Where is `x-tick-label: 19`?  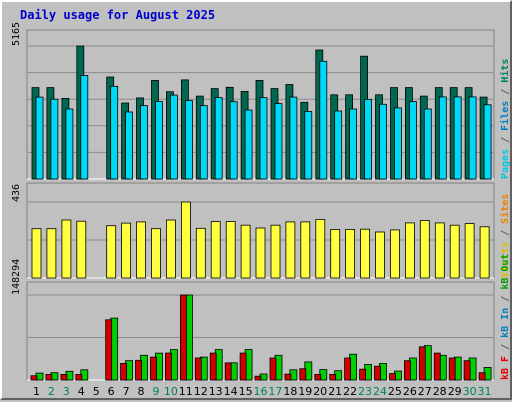
x-tick-label: 19 is located at coordinates (305, 391).